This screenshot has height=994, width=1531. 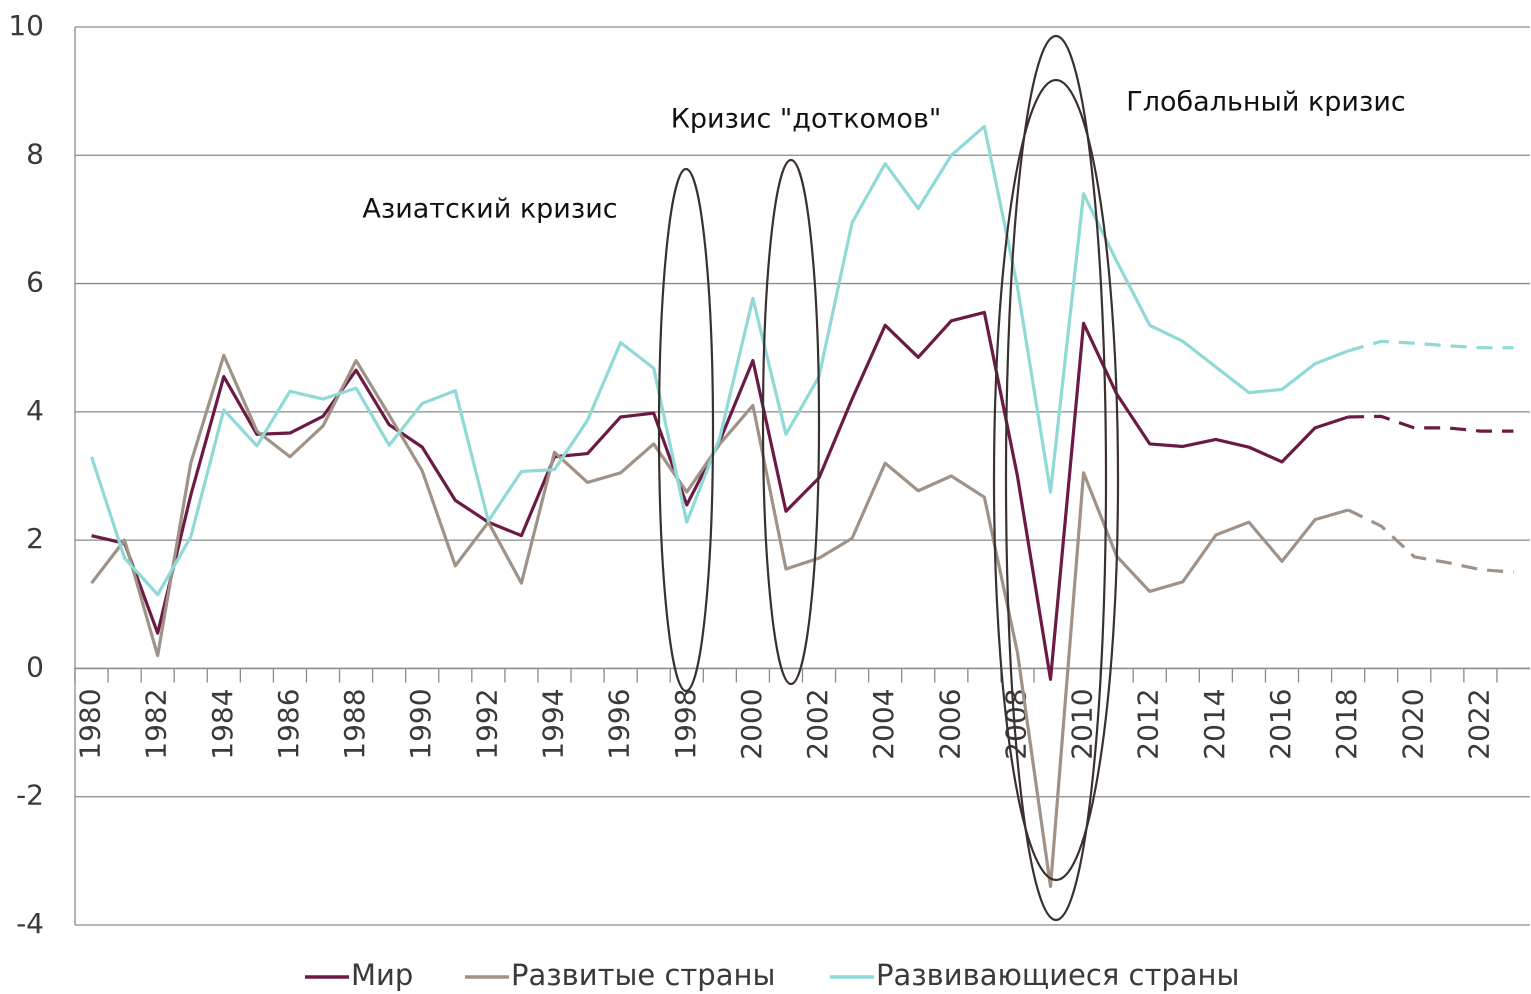 I want to click on y-tick-label: 6, so click(x=35, y=282).